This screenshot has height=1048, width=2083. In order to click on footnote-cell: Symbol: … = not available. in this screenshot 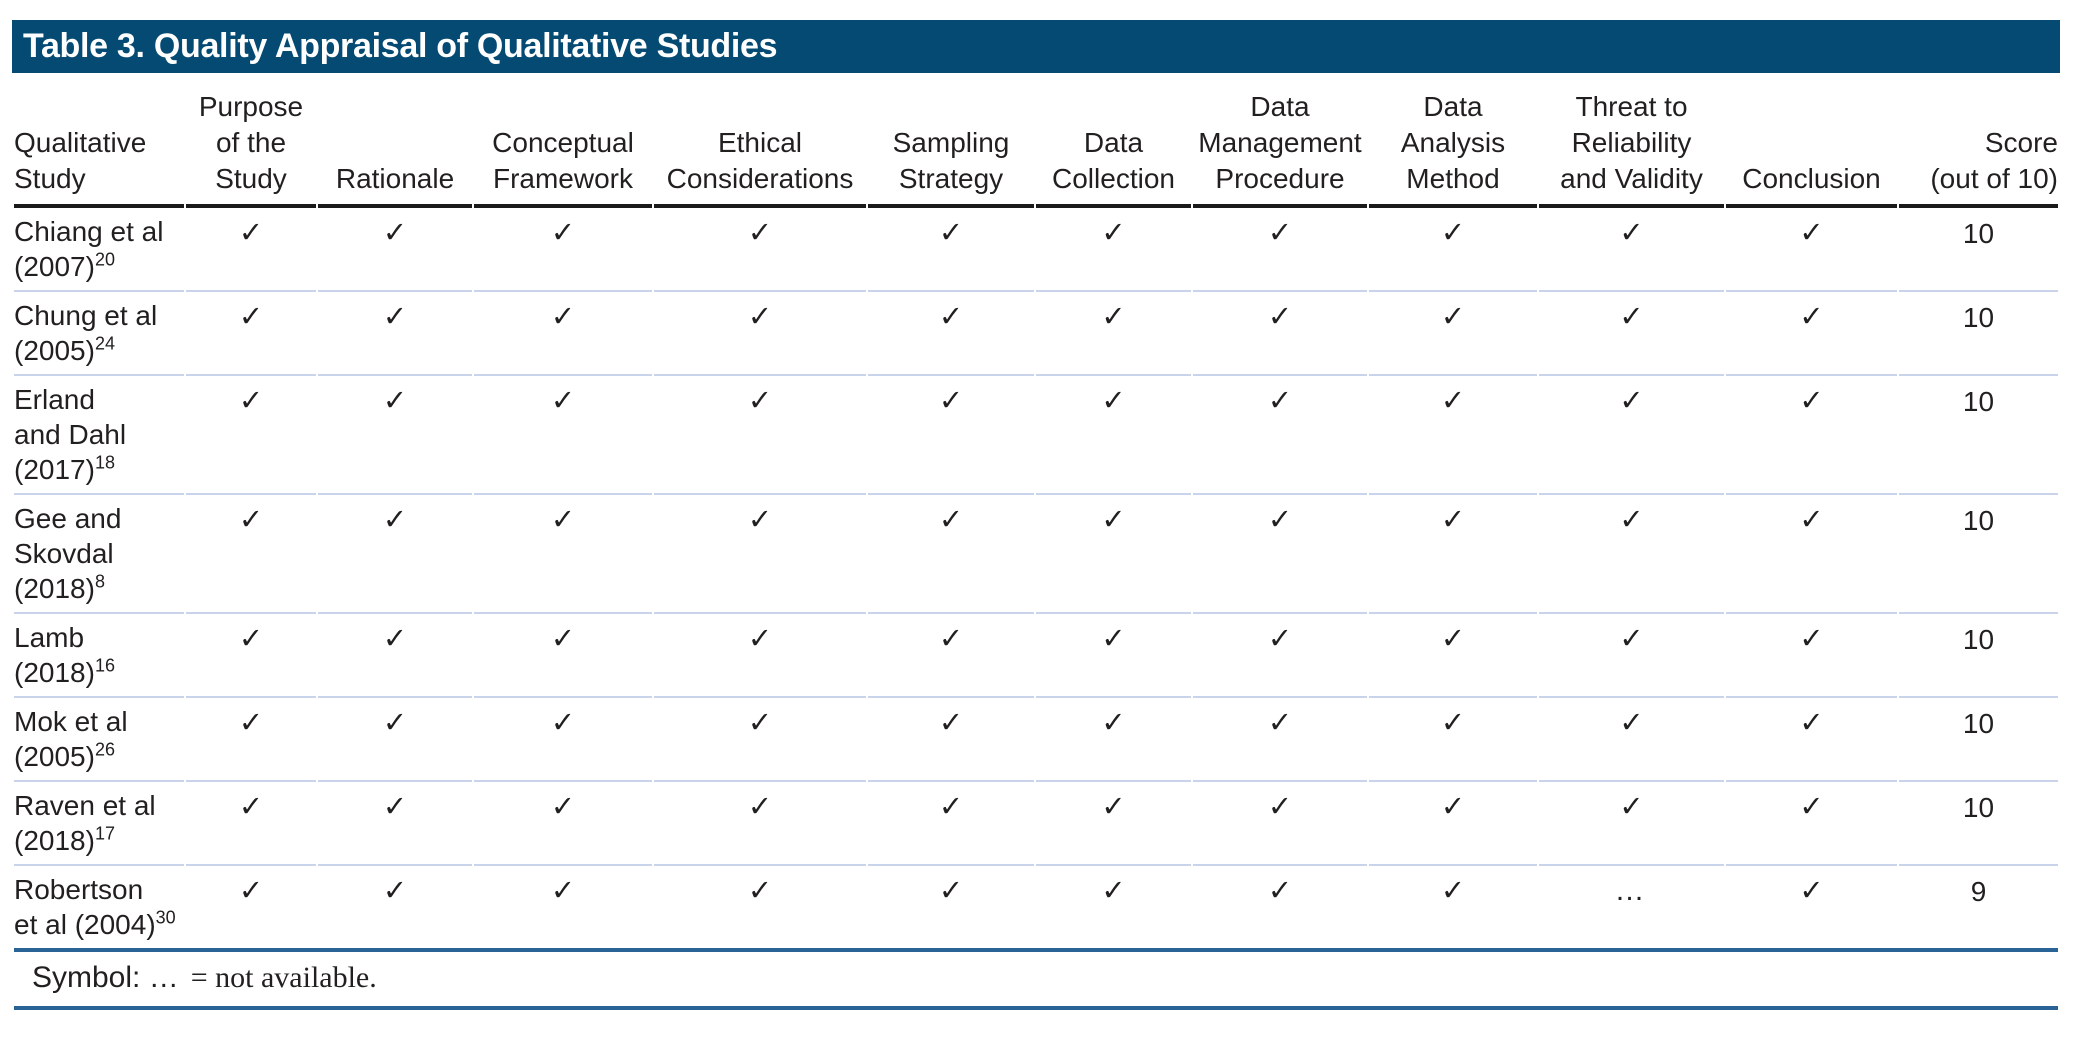, I will do `click(1036, 979)`.